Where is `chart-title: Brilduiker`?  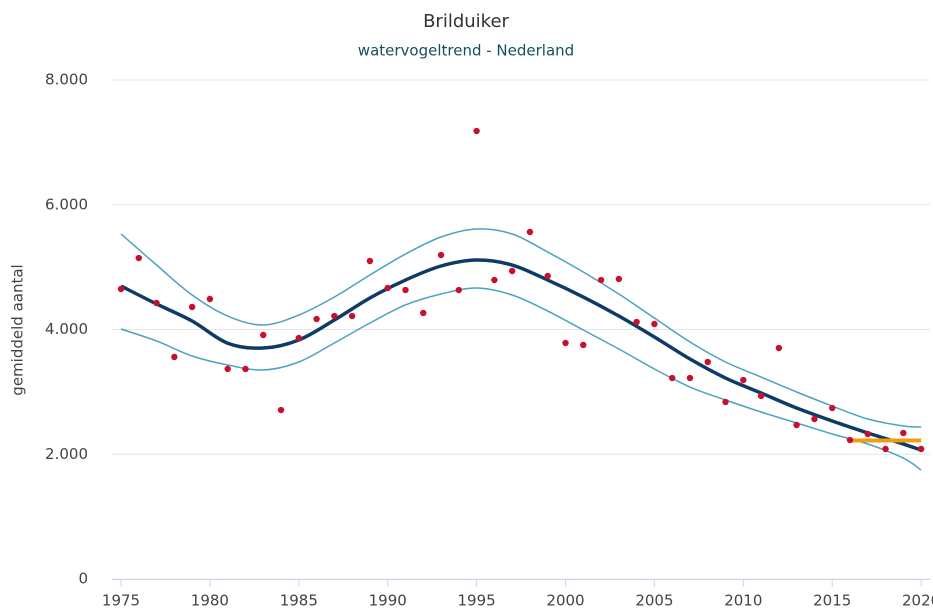
chart-title: Brilduiker is located at coordinates (466, 21).